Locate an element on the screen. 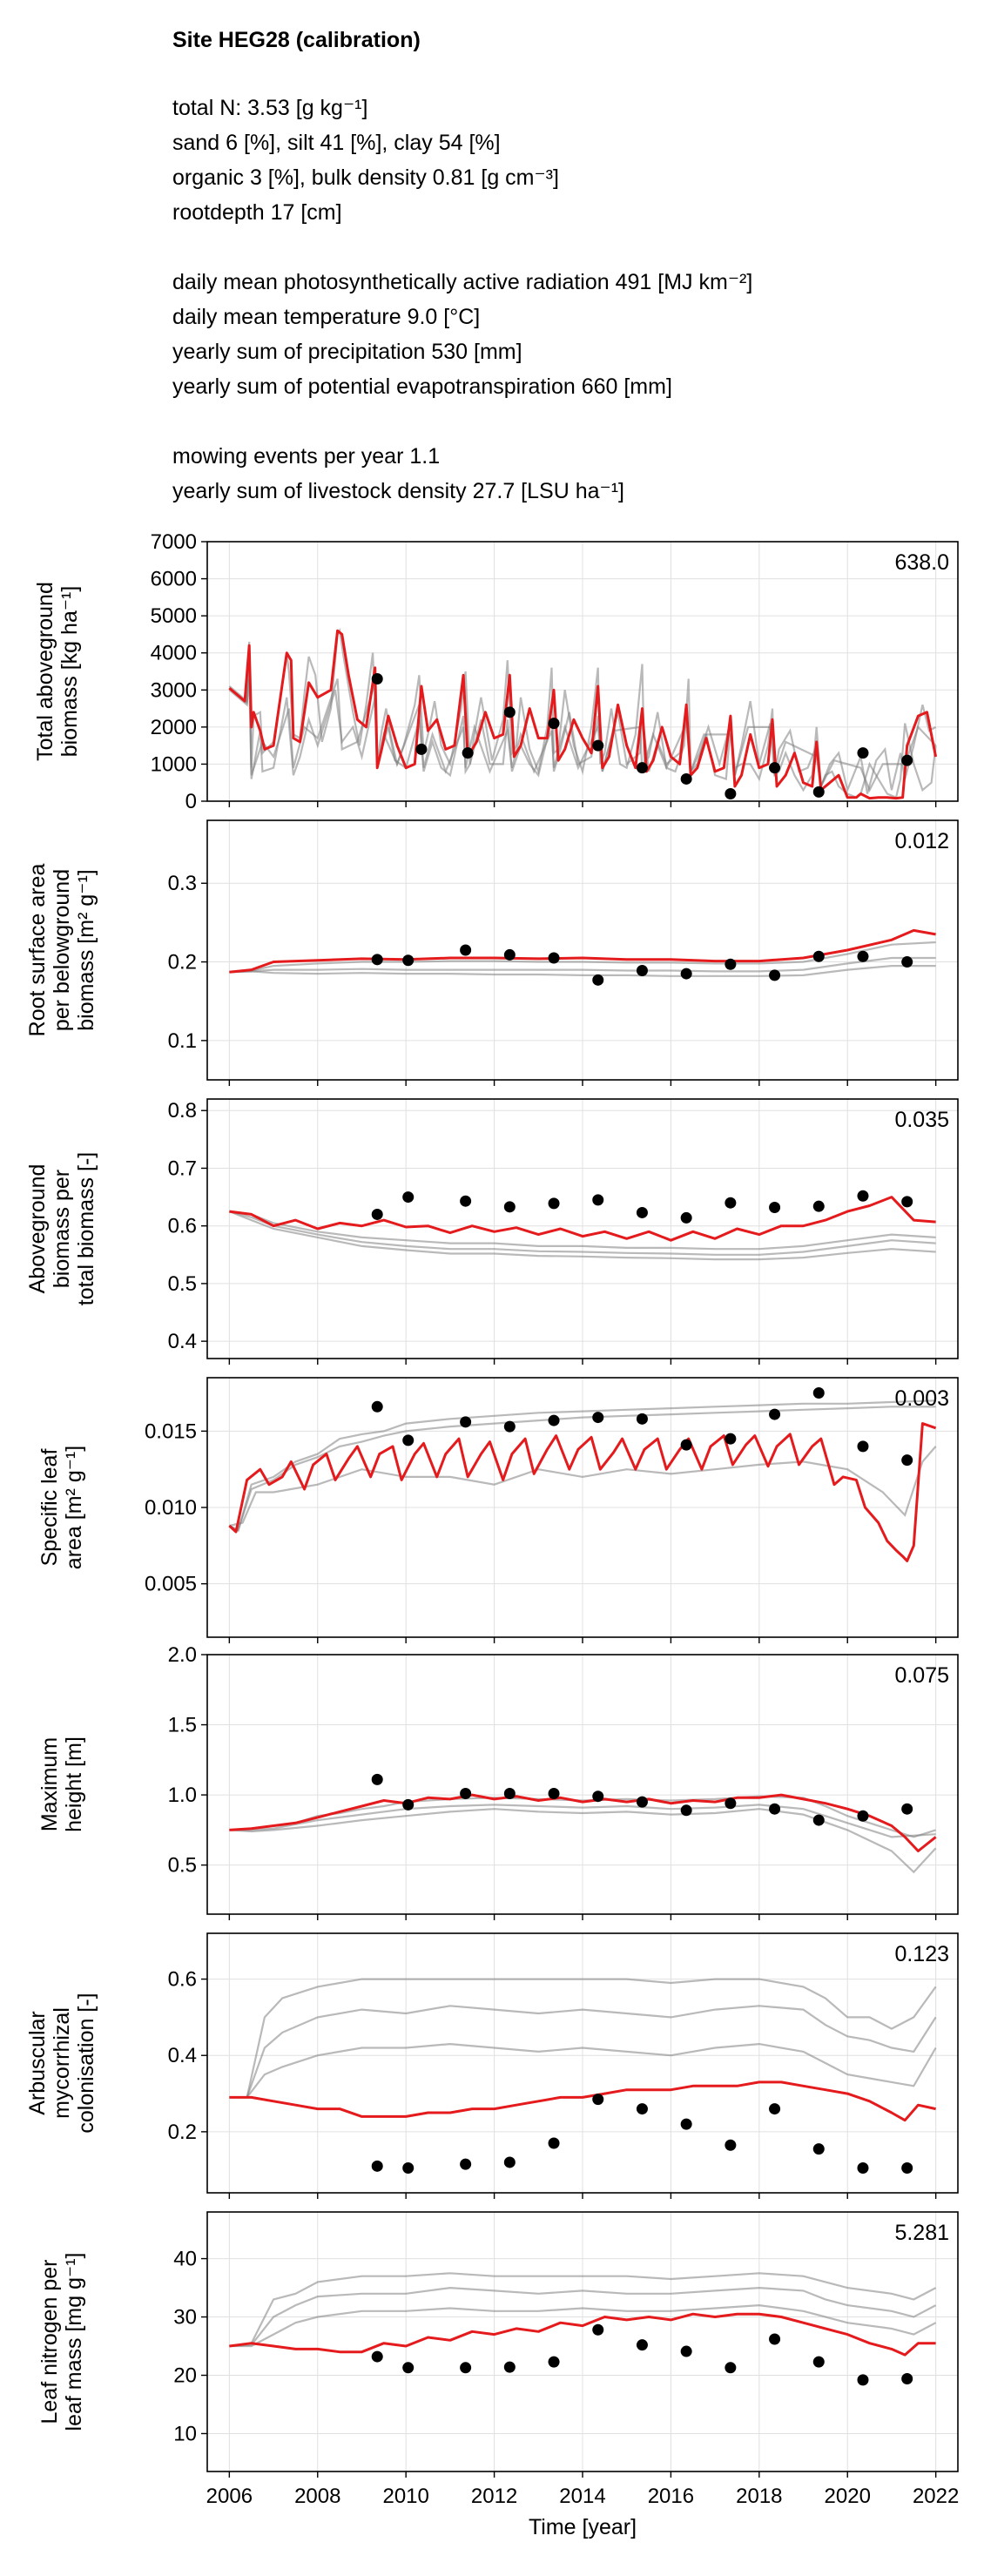 The height and width of the screenshot is (2576, 984). y-axis-label: Leaf nitrogen per is located at coordinates (49, 2341).